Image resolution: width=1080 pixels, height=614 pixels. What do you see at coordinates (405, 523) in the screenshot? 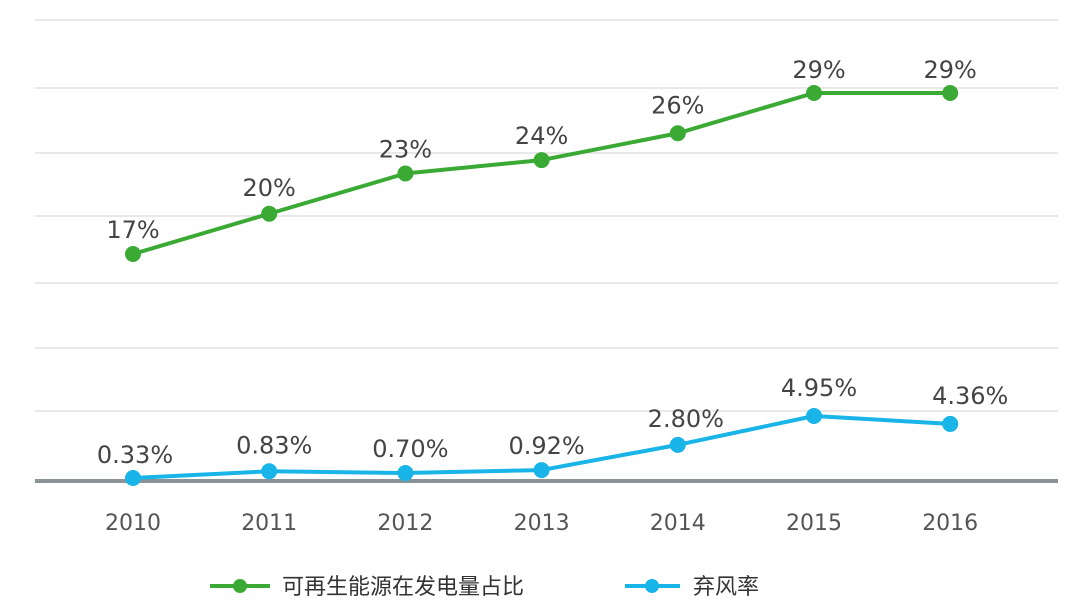
I see `x-tick-label: 2012` at bounding box center [405, 523].